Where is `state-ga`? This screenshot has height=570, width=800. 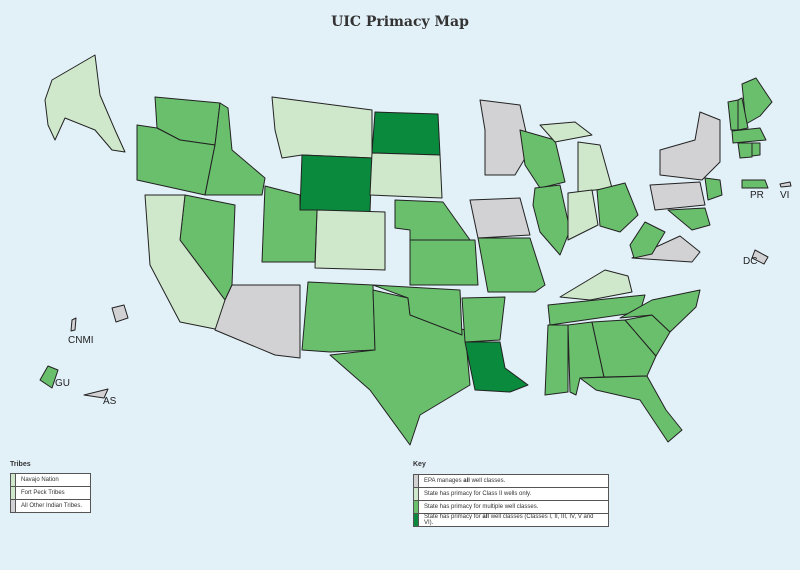
state-ga is located at coordinates (624, 348).